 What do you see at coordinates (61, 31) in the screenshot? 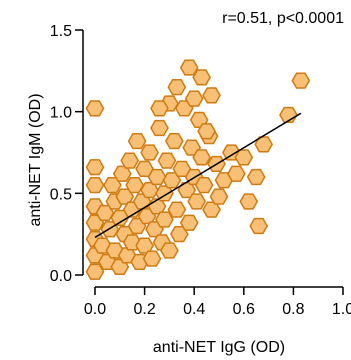
I see `y-tick-label: 1.5` at bounding box center [61, 31].